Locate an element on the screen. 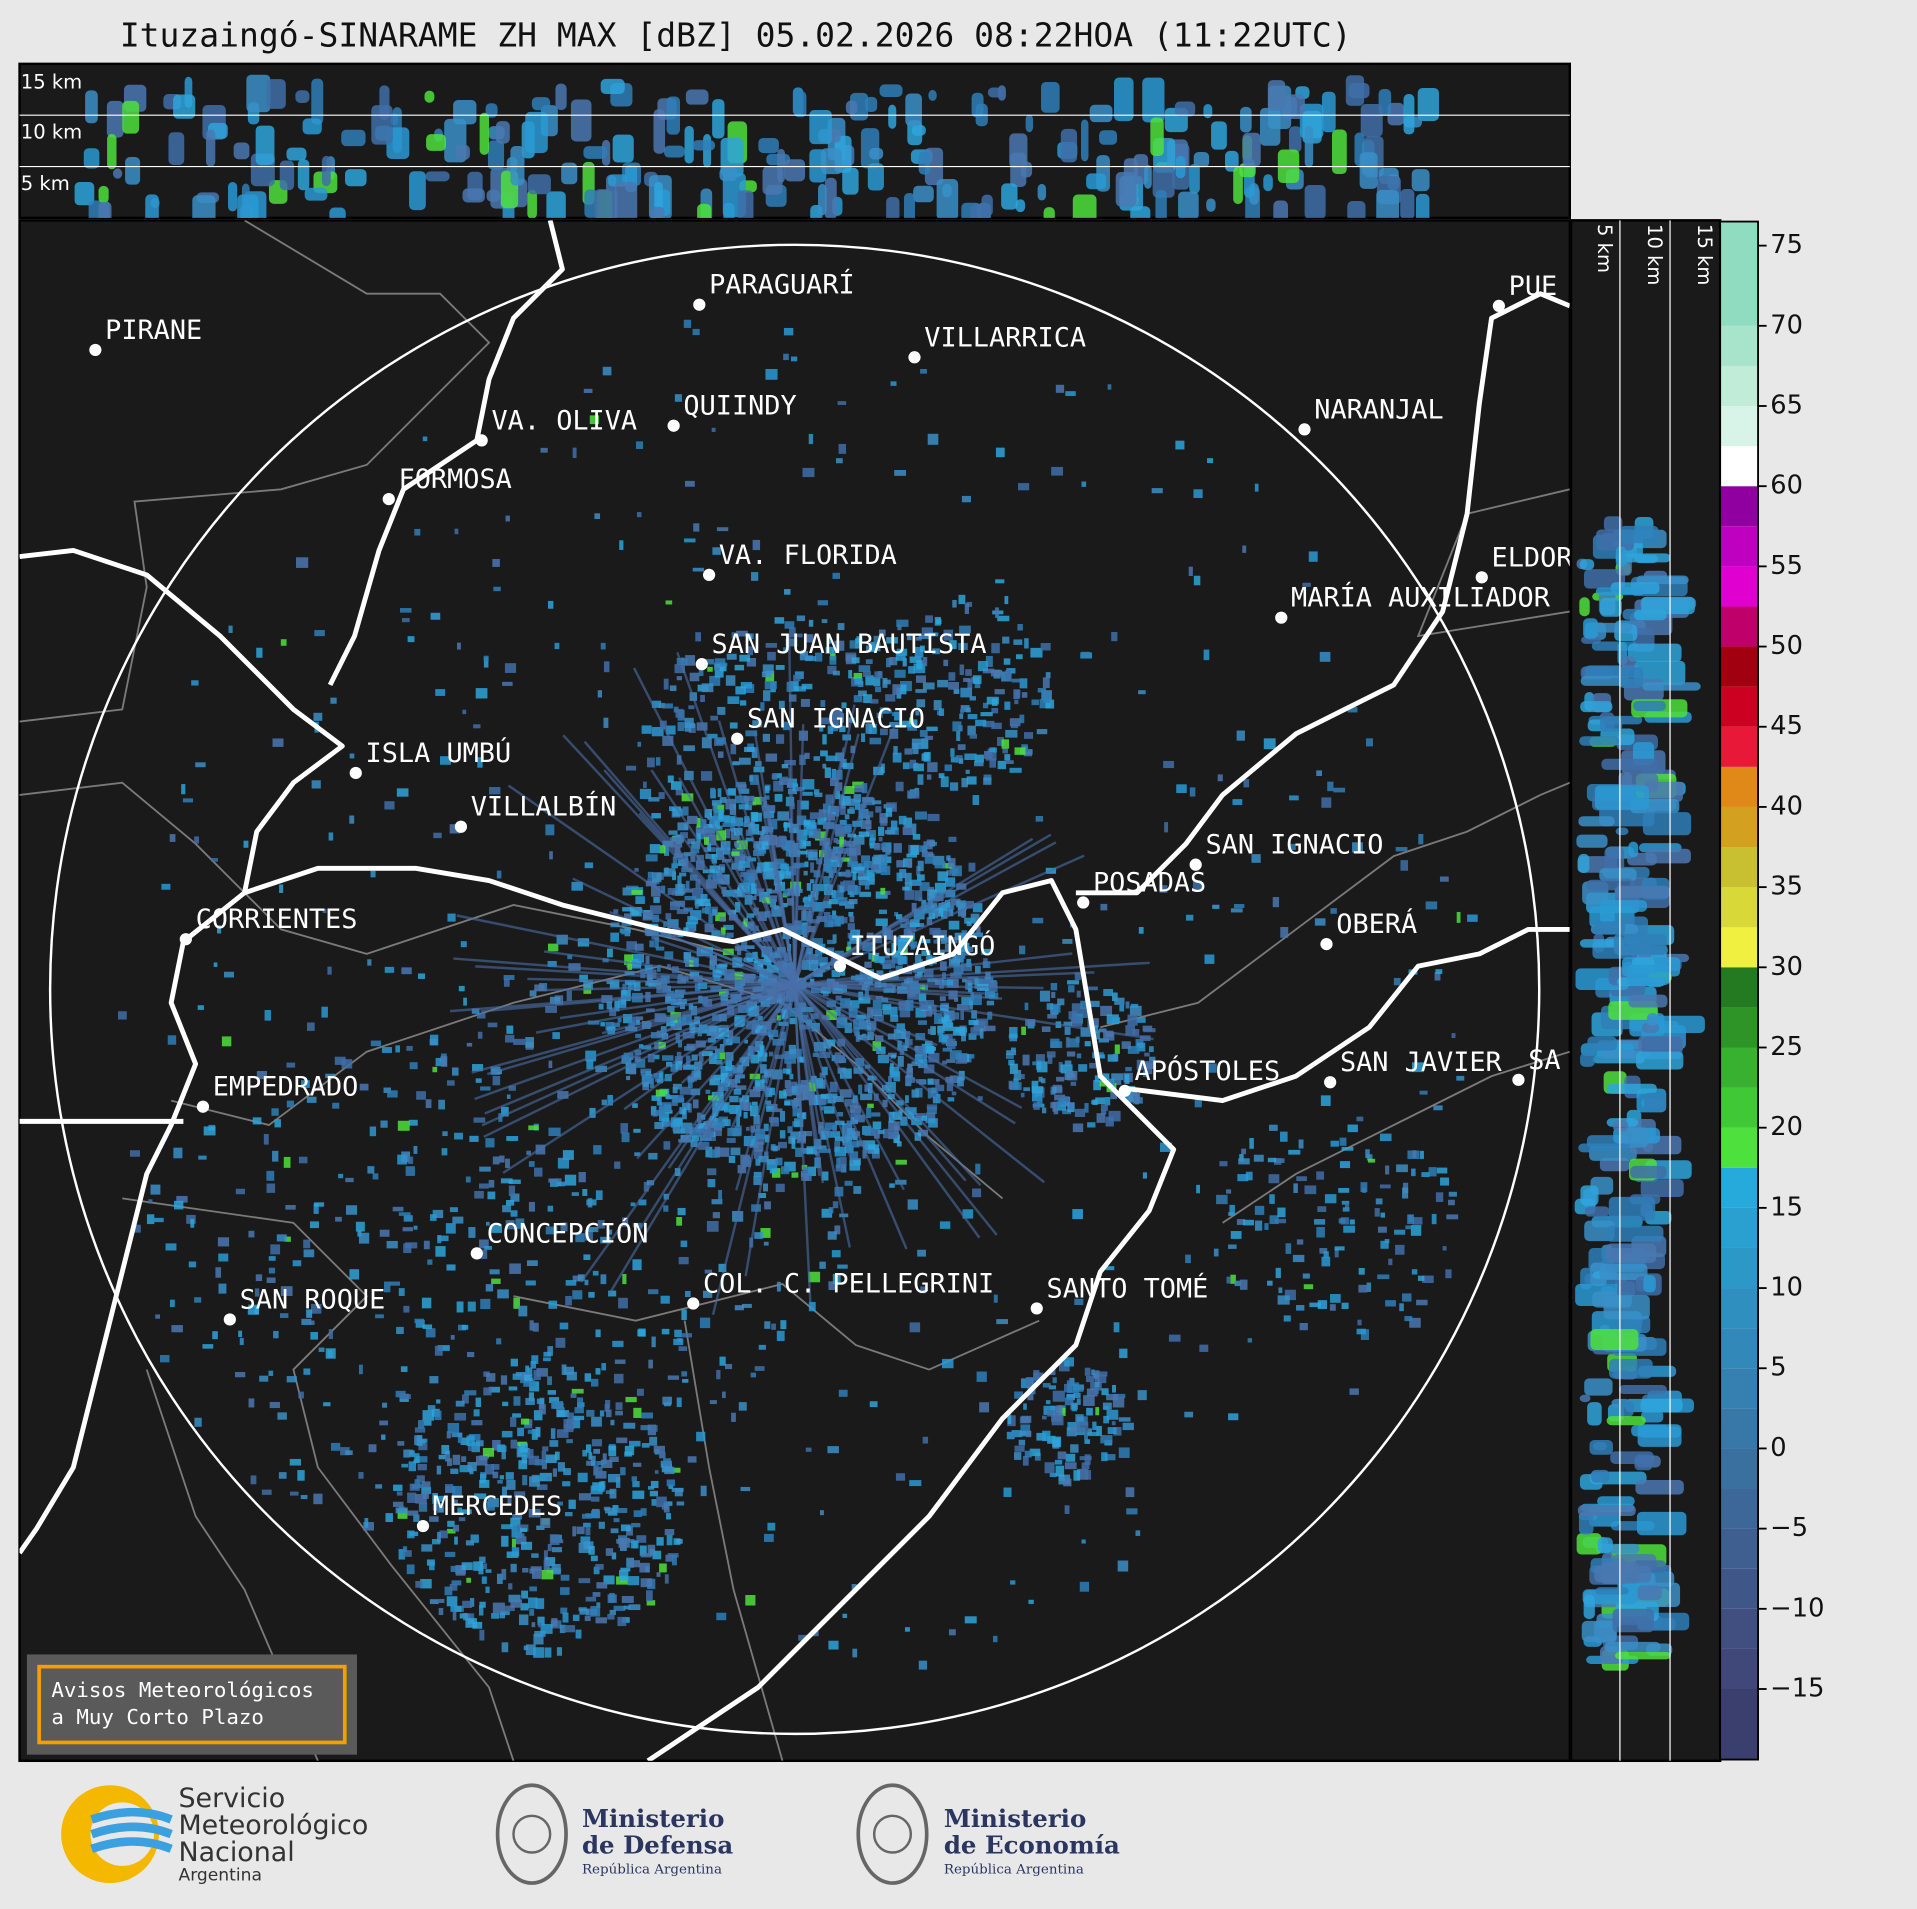  colorbar-segment is located at coordinates (1739, 1669).